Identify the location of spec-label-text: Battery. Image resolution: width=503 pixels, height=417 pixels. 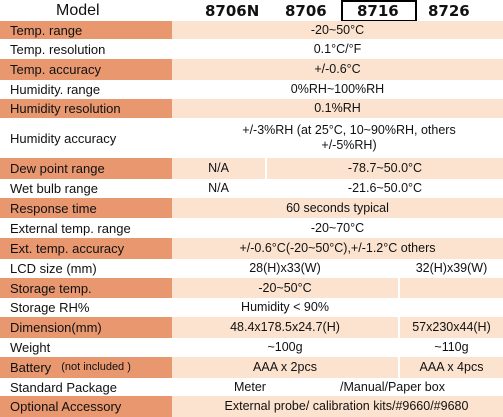
(31, 367).